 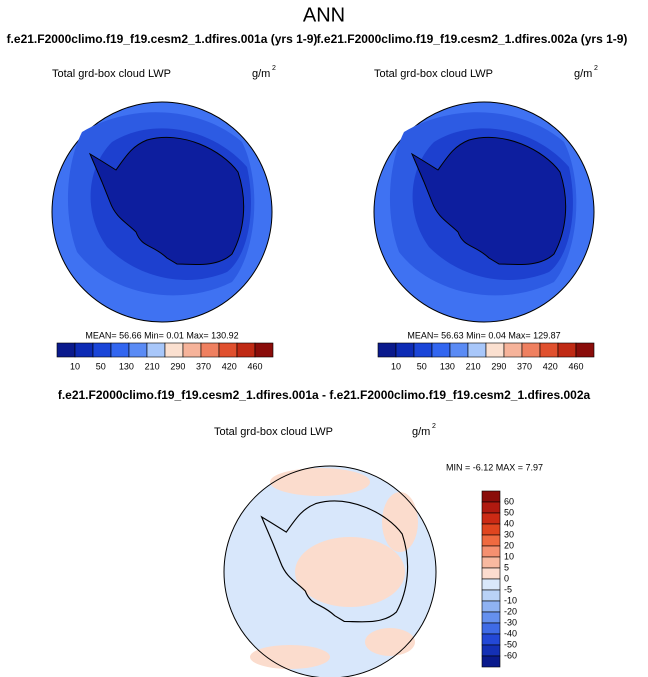 I want to click on colorbar-label: 40, so click(x=509, y=523).